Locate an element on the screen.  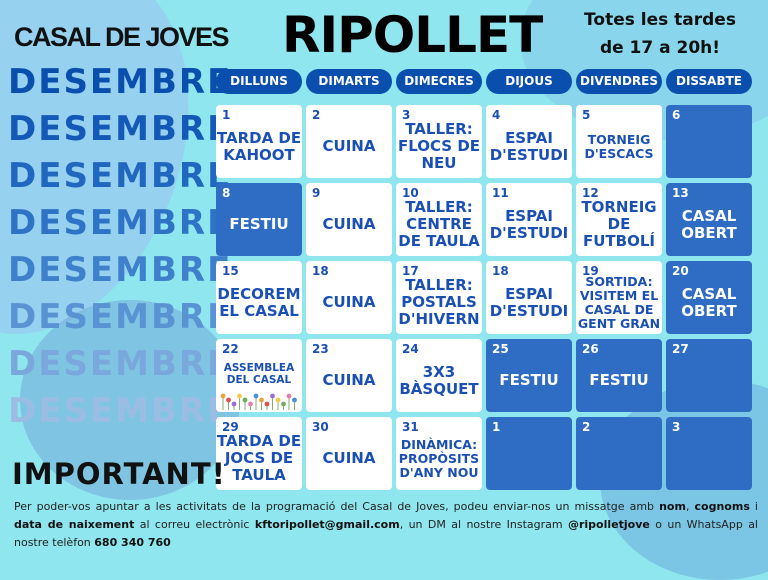
calendar-day-cell: 24 3X3 BÀSQUET is located at coordinates (439, 375).